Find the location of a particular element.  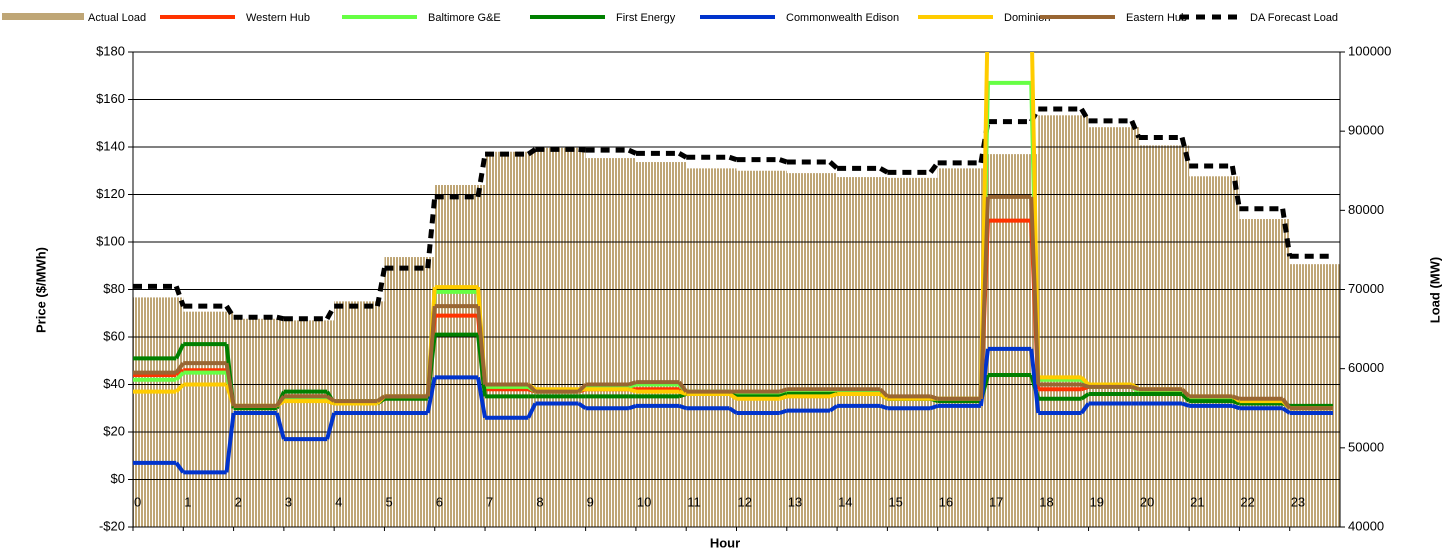

x-tick-label: 5 is located at coordinates (388, 501).